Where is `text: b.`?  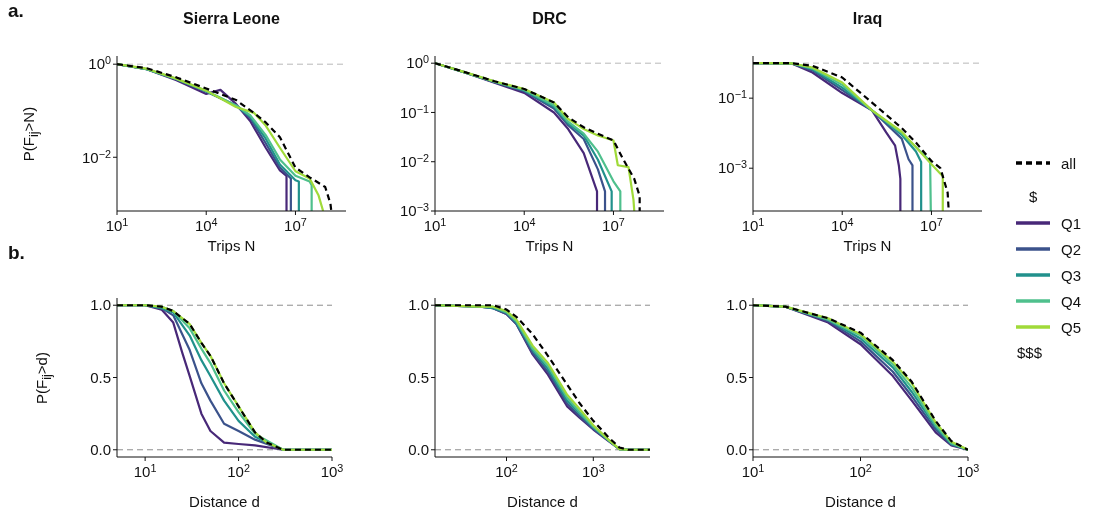 text: b. is located at coordinates (16, 253).